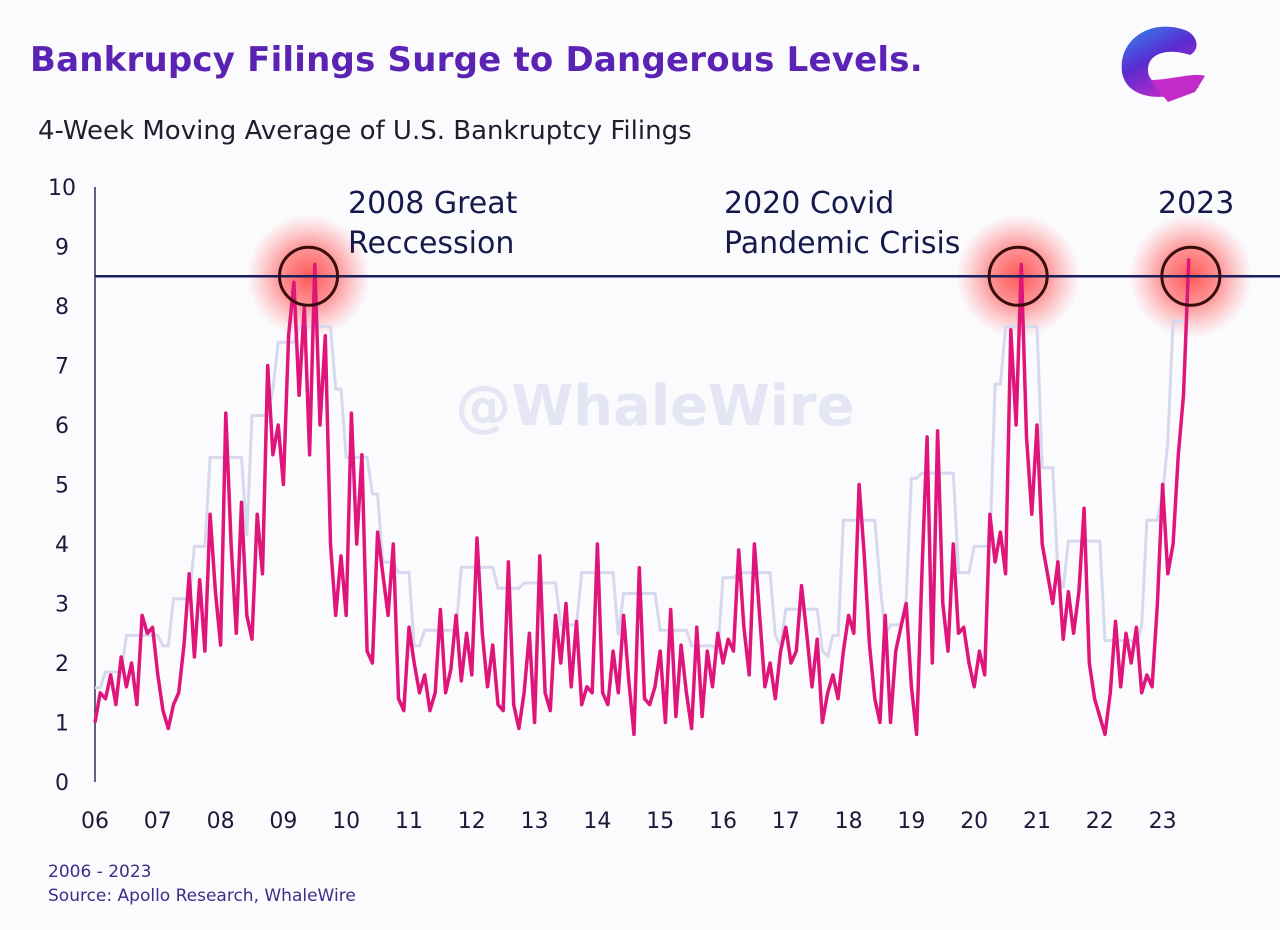 The height and width of the screenshot is (930, 1280). What do you see at coordinates (62, 188) in the screenshot?
I see `y-tick-label: 10` at bounding box center [62, 188].